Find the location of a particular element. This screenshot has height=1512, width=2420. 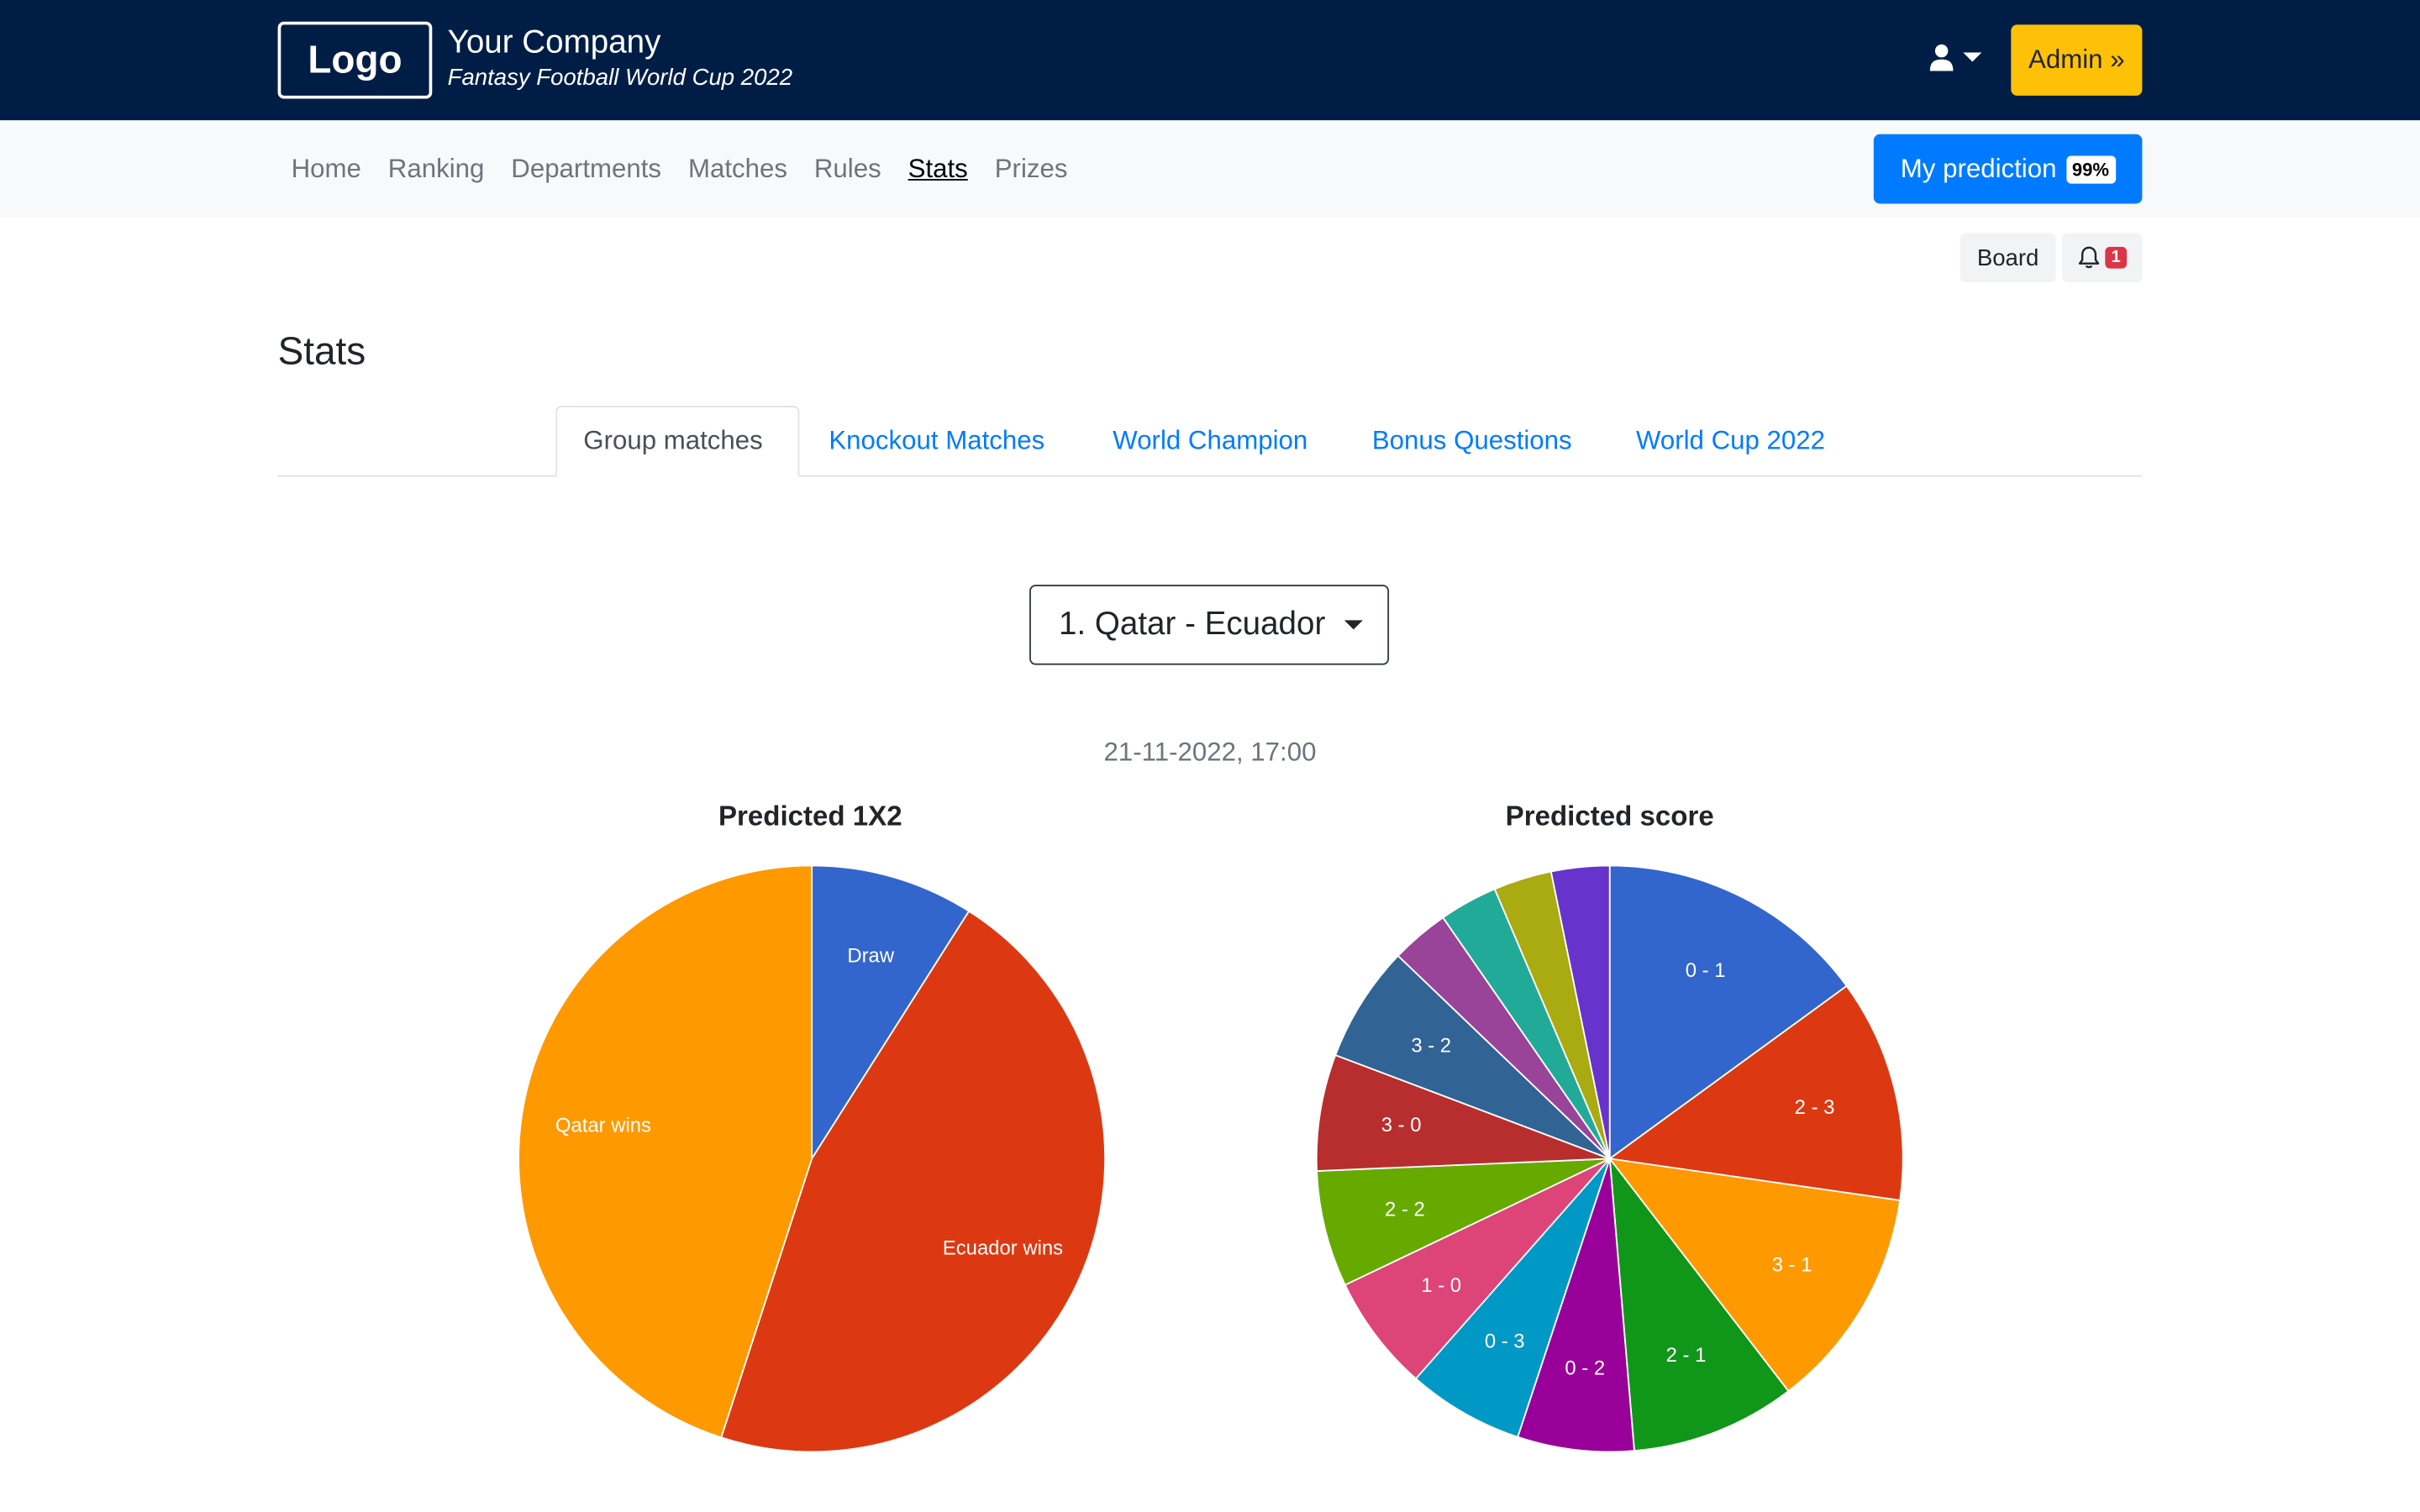

pie-slice-label: 1 - 0 is located at coordinates (1441, 1285).